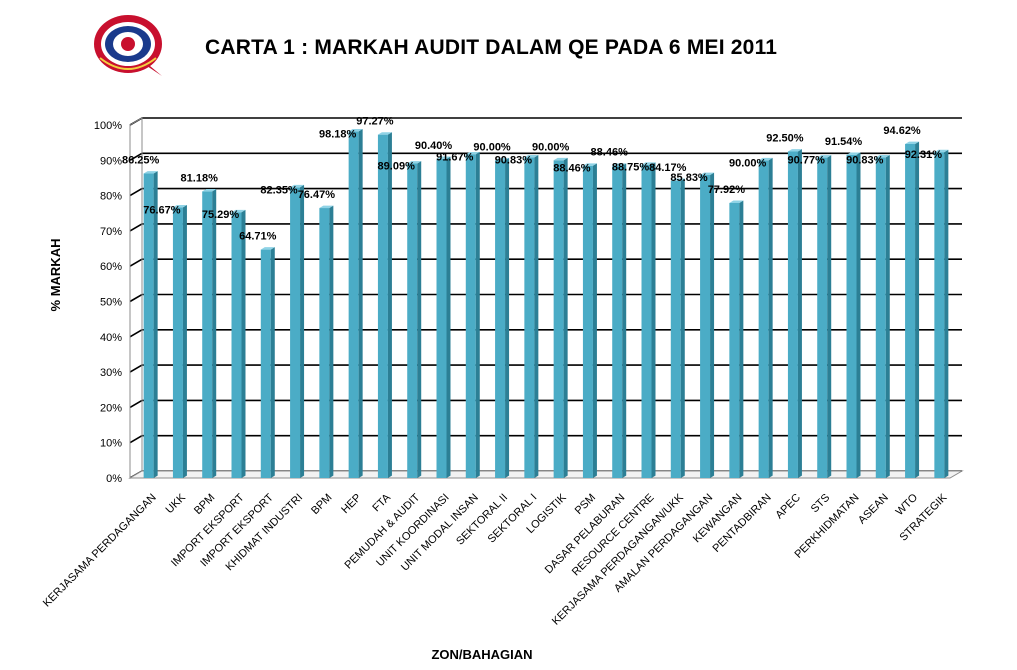  Describe the element at coordinates (111, 338) in the screenshot. I see `y-tick-label: 40%` at that location.